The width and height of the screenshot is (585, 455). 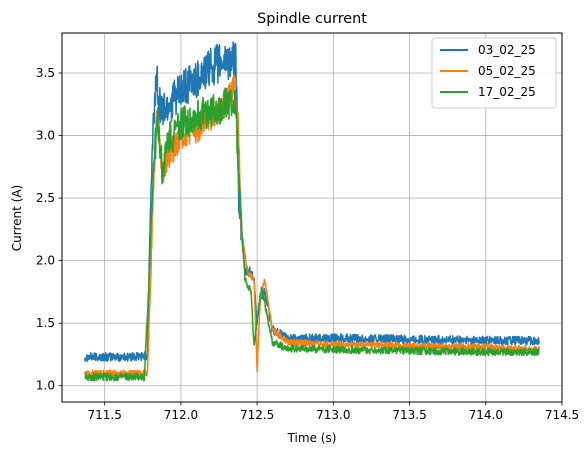 What do you see at coordinates (333, 415) in the screenshot?
I see `x-tick-label: 713.0` at bounding box center [333, 415].